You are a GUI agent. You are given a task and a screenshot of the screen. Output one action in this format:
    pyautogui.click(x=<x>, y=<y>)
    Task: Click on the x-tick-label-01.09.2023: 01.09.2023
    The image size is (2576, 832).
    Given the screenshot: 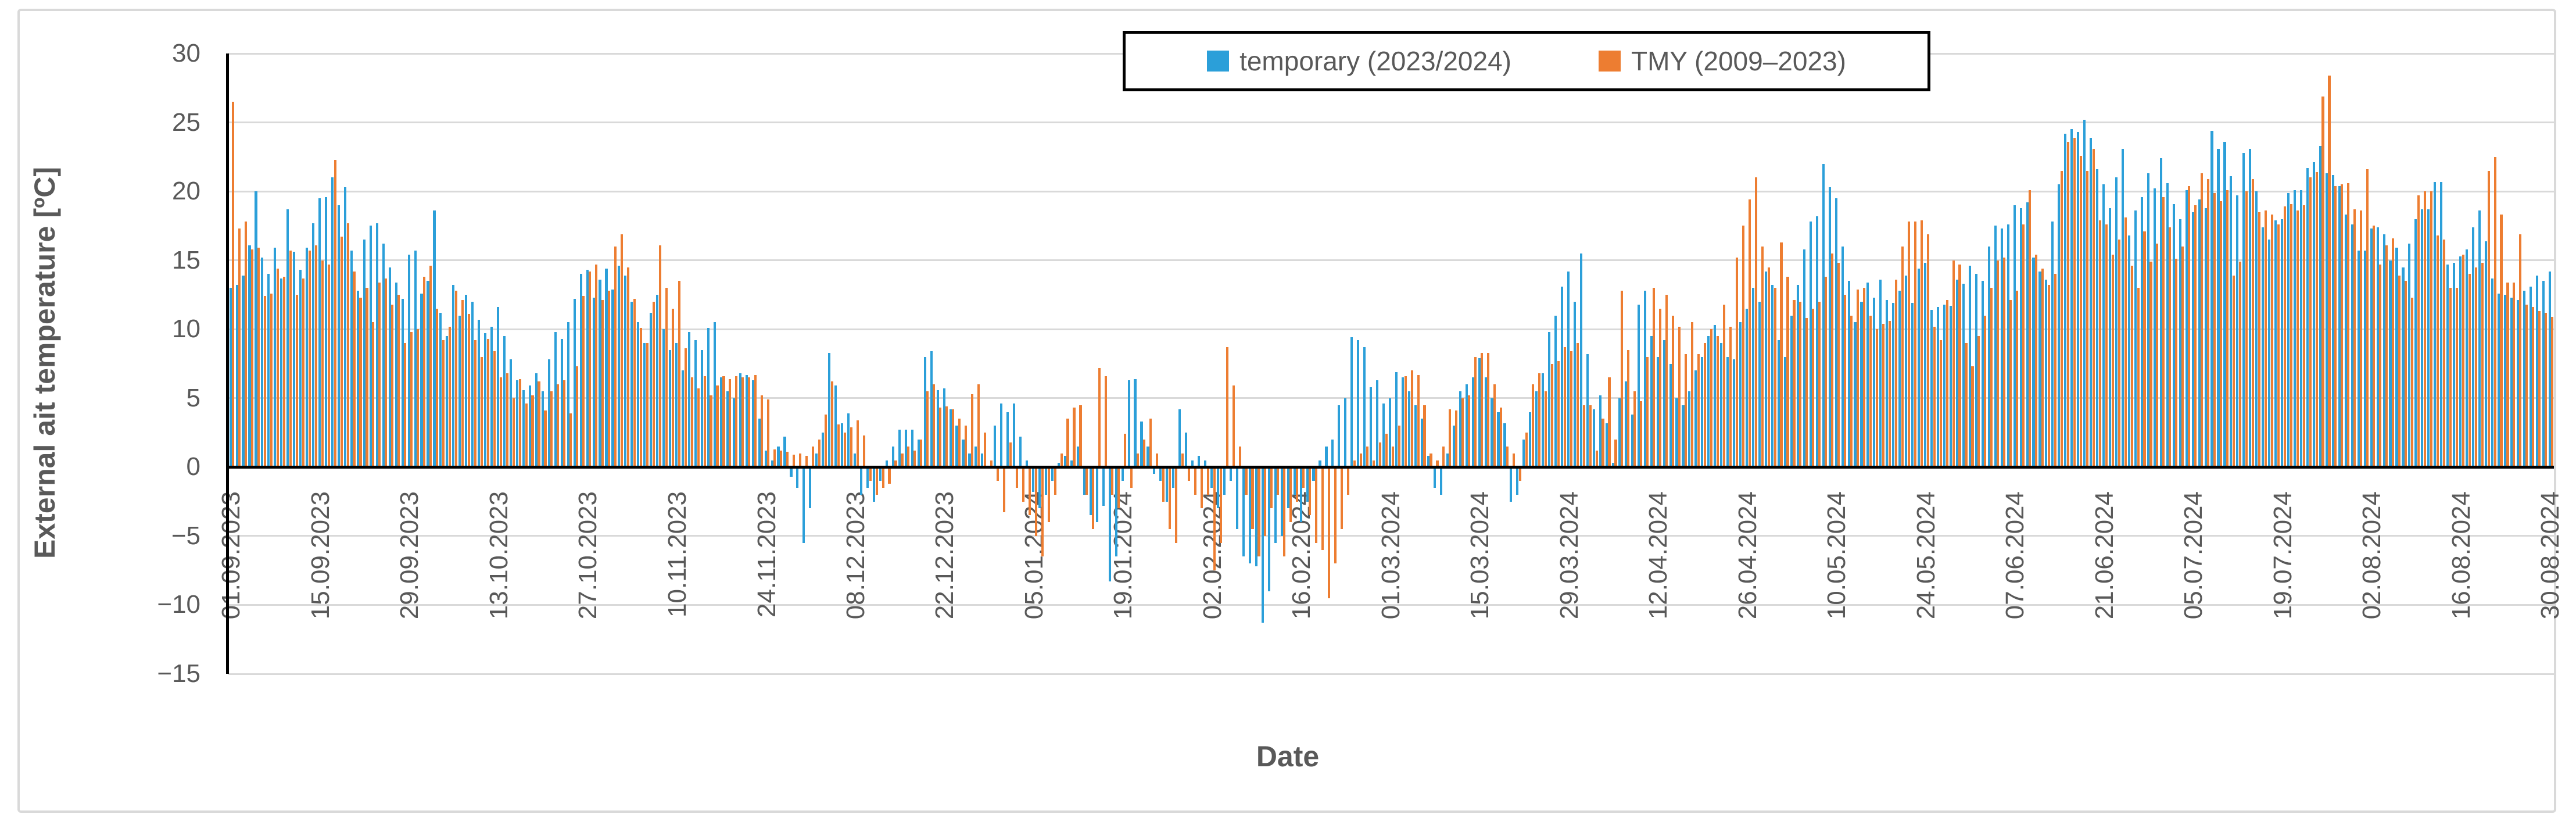 What is the action you would take?
    pyautogui.click(x=231, y=555)
    